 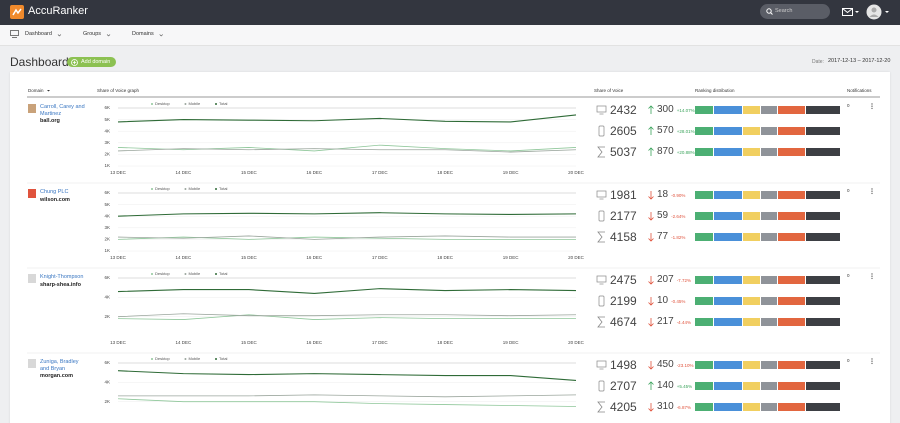 What do you see at coordinates (38, 34) in the screenshot?
I see `nav-item: Dashboard` at bounding box center [38, 34].